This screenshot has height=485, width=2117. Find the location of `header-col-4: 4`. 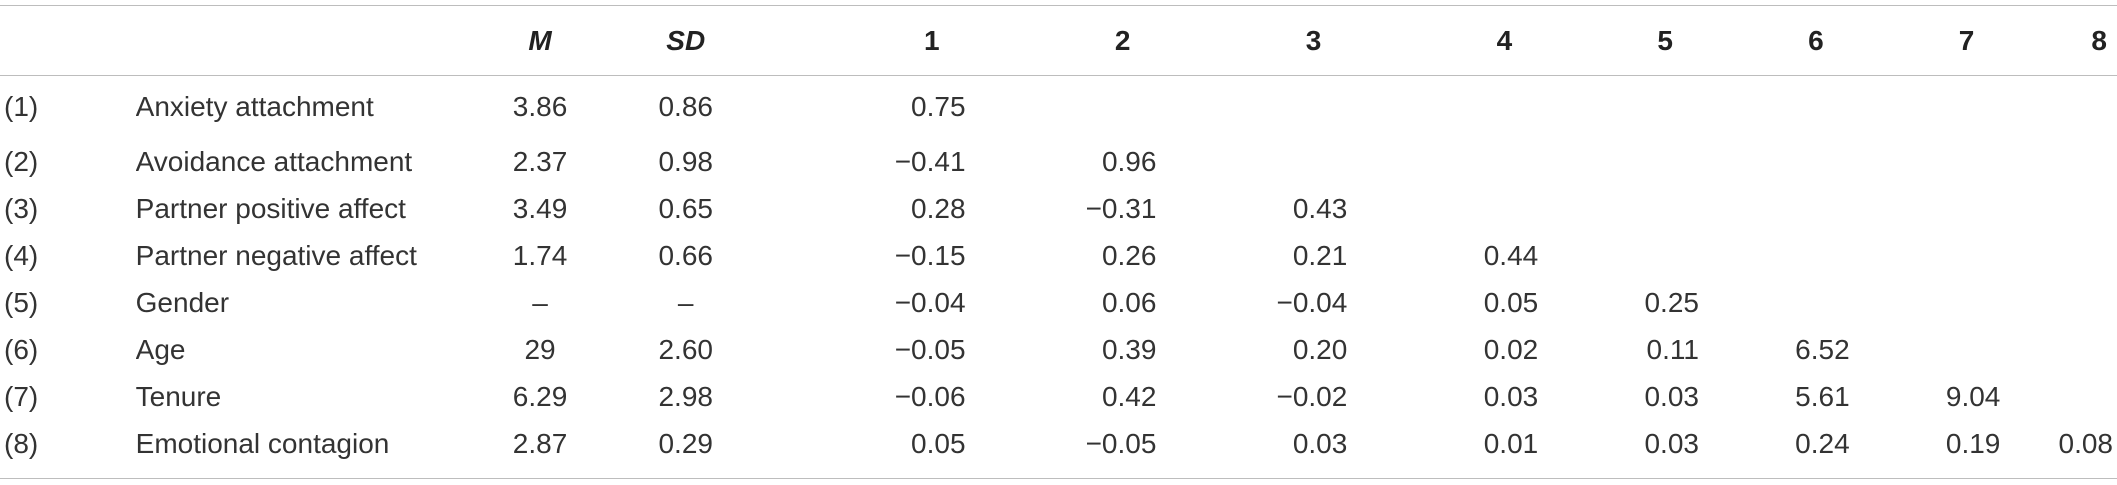

header-col-4: 4 is located at coordinates (1504, 40).